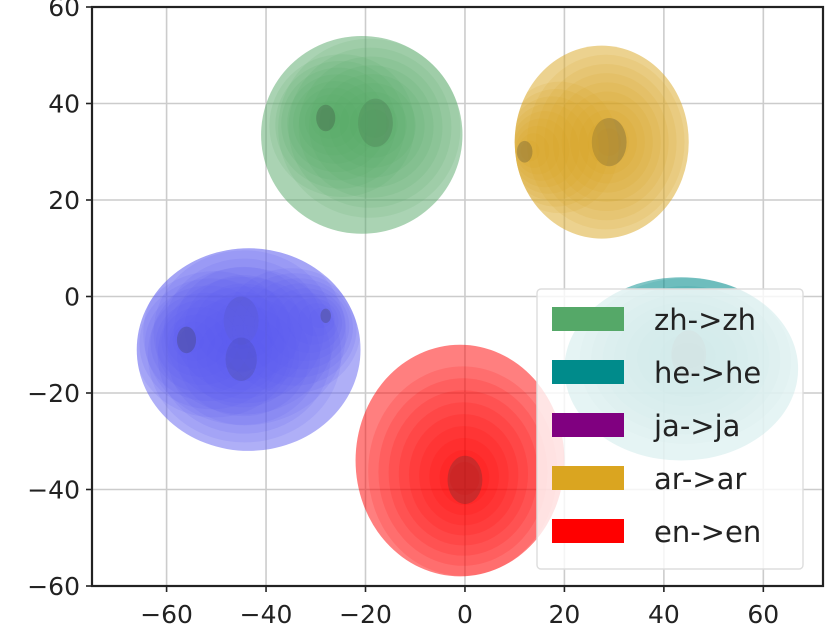 The image size is (830, 639). I want to click on x-tick-label: 60, so click(763, 614).